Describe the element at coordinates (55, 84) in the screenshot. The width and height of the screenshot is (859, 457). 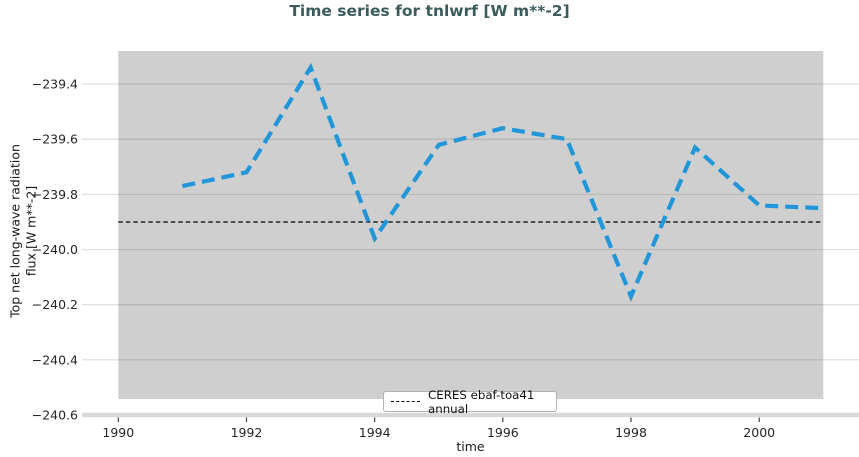
I see `y-tick-label: −239.4` at that location.